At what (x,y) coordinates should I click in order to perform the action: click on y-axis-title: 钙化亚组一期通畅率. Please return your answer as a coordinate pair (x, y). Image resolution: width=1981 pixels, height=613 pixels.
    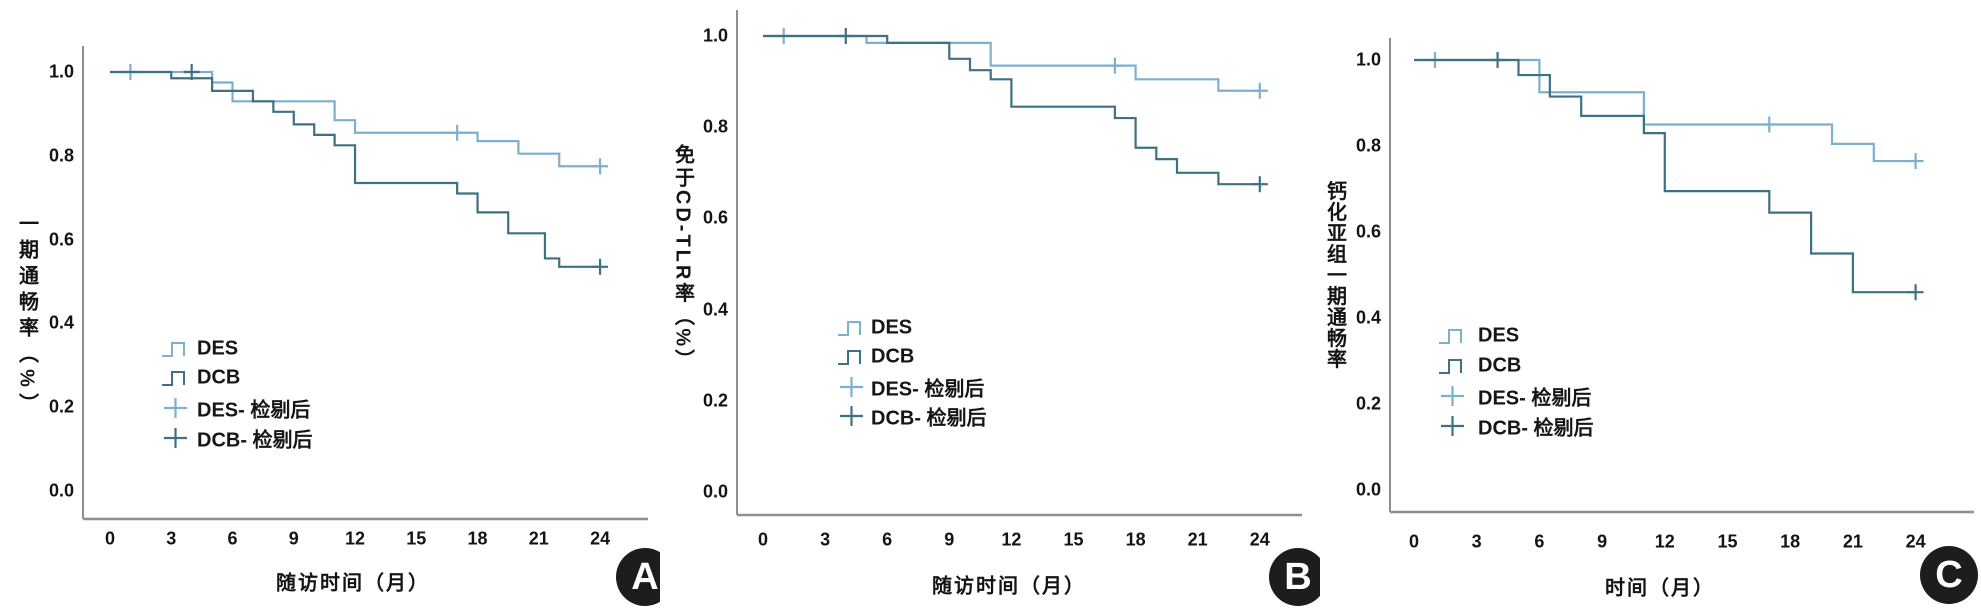
    Looking at the image, I should click on (1334, 275).